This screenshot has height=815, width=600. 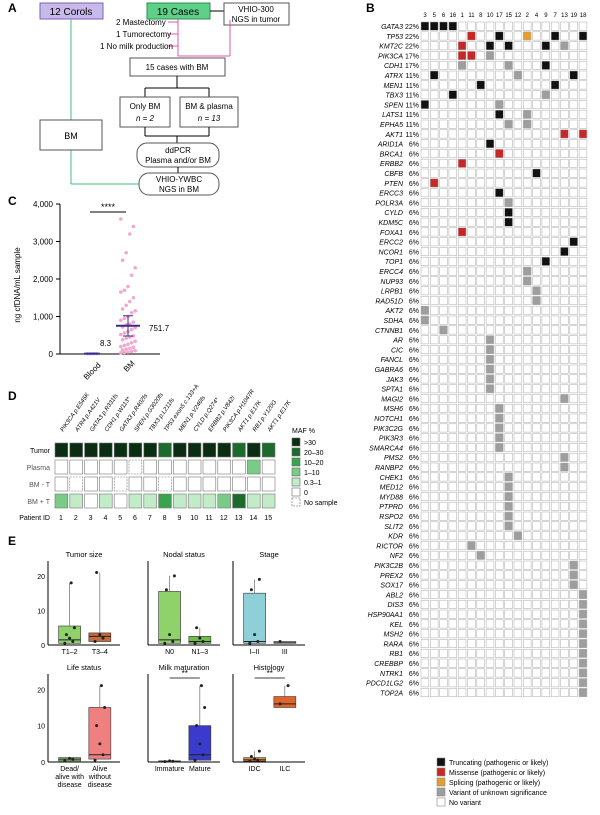 What do you see at coordinates (84, 667) in the screenshot?
I see `e-group-title: Life status` at bounding box center [84, 667].